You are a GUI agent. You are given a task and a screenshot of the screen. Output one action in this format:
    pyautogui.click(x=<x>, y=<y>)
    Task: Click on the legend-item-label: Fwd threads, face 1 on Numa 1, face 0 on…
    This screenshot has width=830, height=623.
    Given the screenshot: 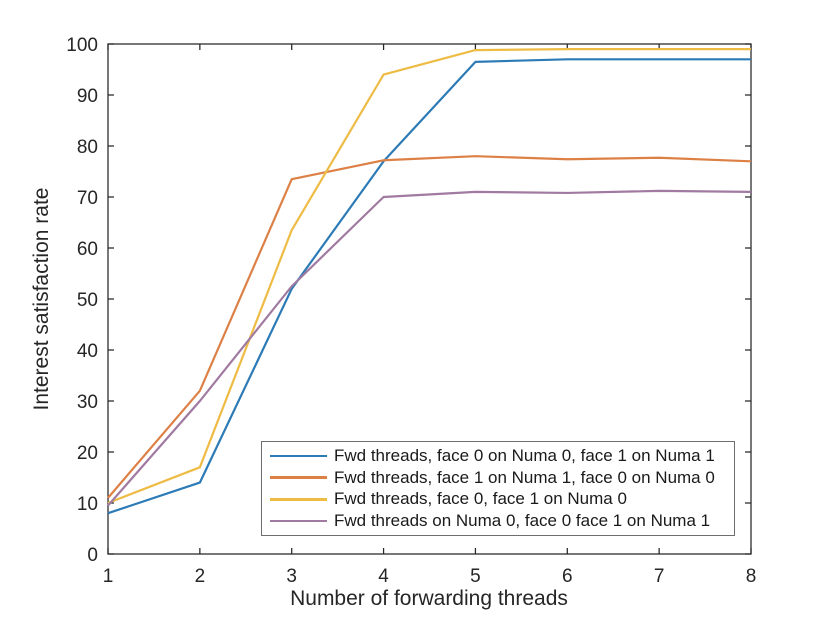 What is the action you would take?
    pyautogui.click(x=524, y=477)
    